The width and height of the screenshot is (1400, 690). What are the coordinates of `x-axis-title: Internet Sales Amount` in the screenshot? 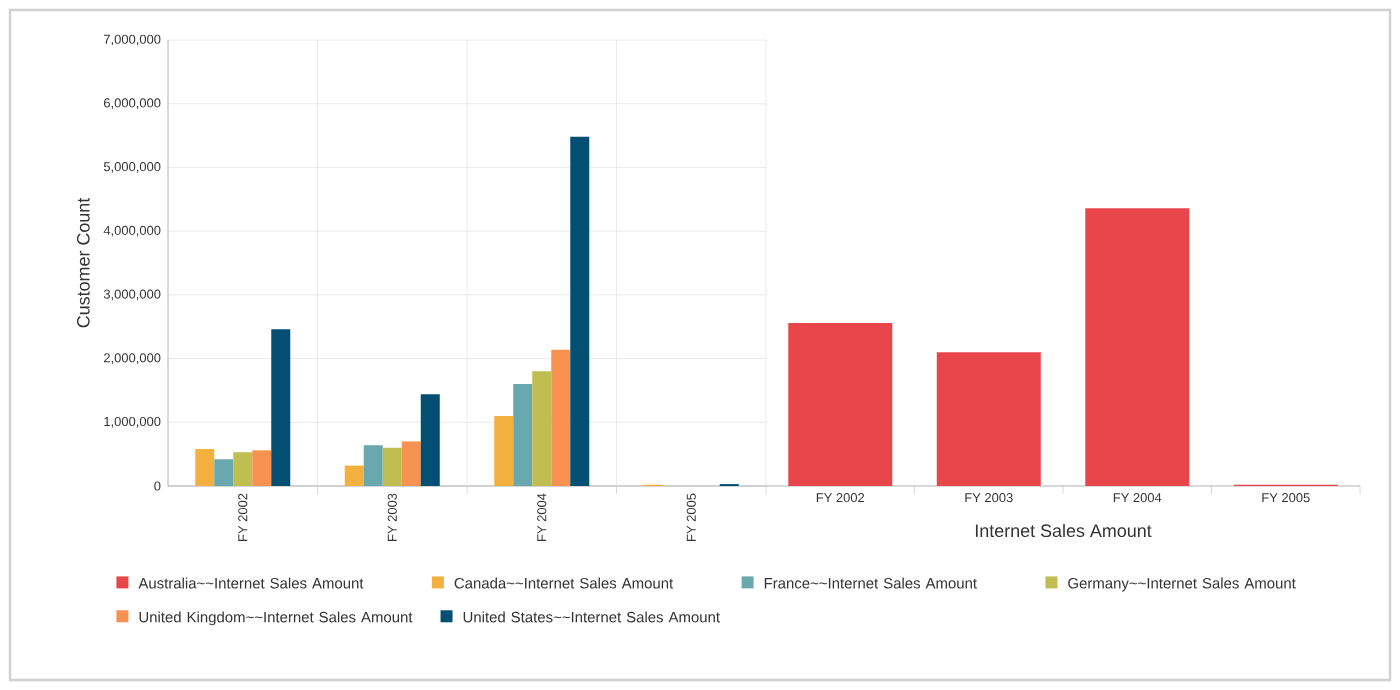 It's located at (1063, 530).